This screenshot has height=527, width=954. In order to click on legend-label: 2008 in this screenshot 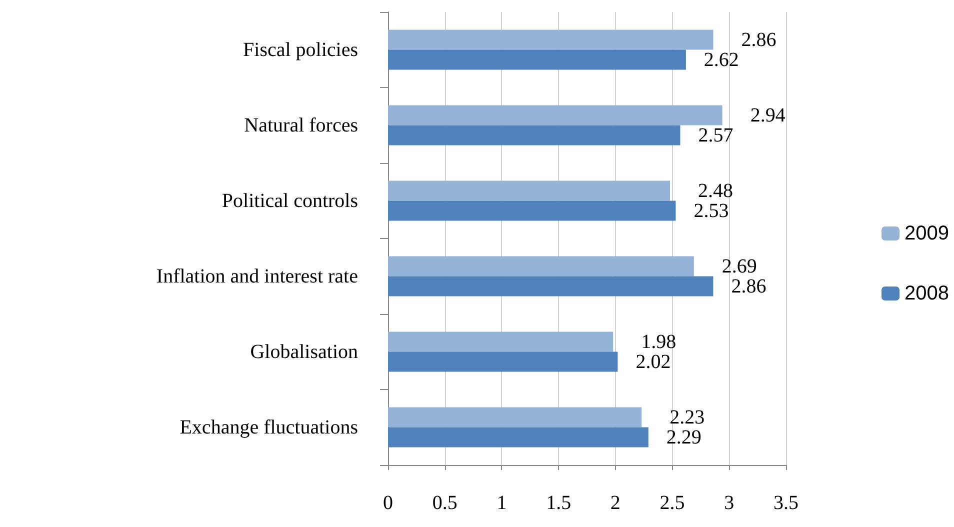, I will do `click(927, 293)`.